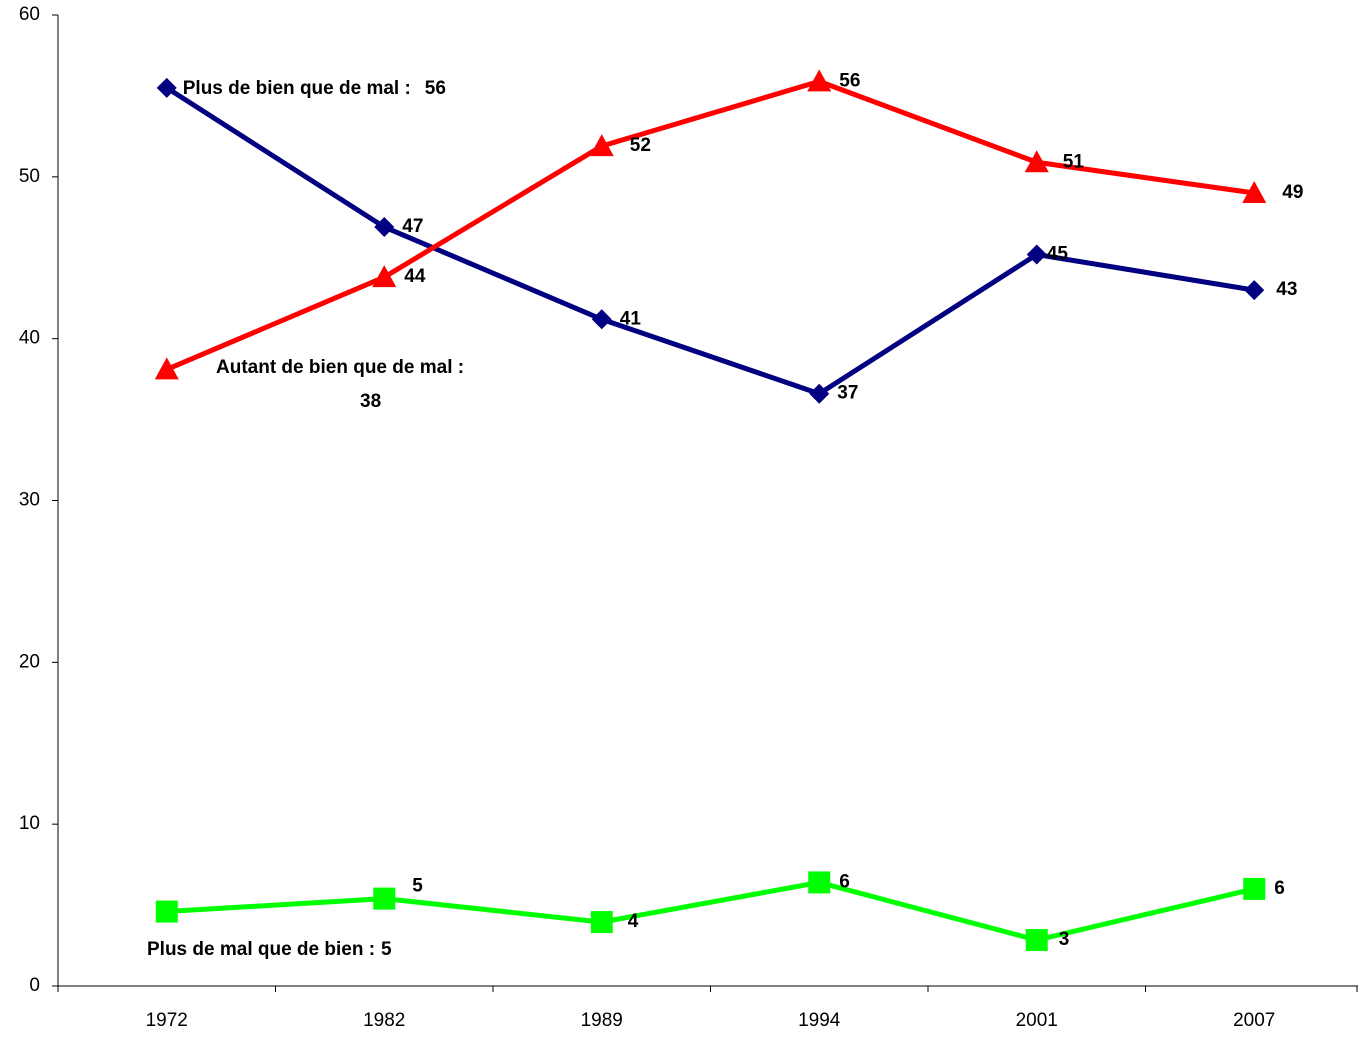 The height and width of the screenshot is (1038, 1358). Describe the element at coordinates (167, 1020) in the screenshot. I see `x-tick-label: 1972` at that location.